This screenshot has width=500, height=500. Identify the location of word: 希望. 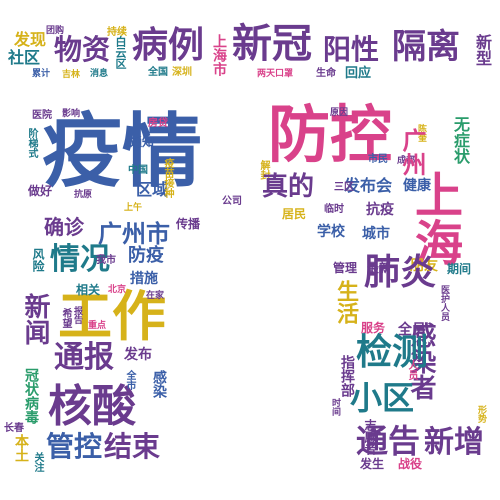
(65, 318).